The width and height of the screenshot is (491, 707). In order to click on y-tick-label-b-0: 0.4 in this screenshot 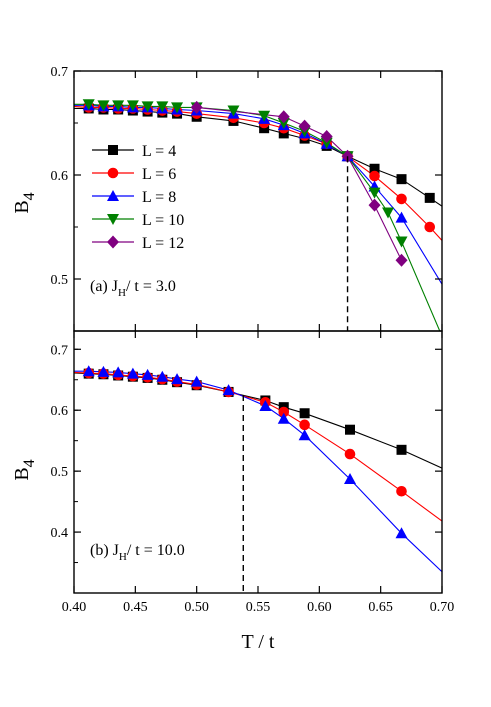, I will do `click(60, 533)`.